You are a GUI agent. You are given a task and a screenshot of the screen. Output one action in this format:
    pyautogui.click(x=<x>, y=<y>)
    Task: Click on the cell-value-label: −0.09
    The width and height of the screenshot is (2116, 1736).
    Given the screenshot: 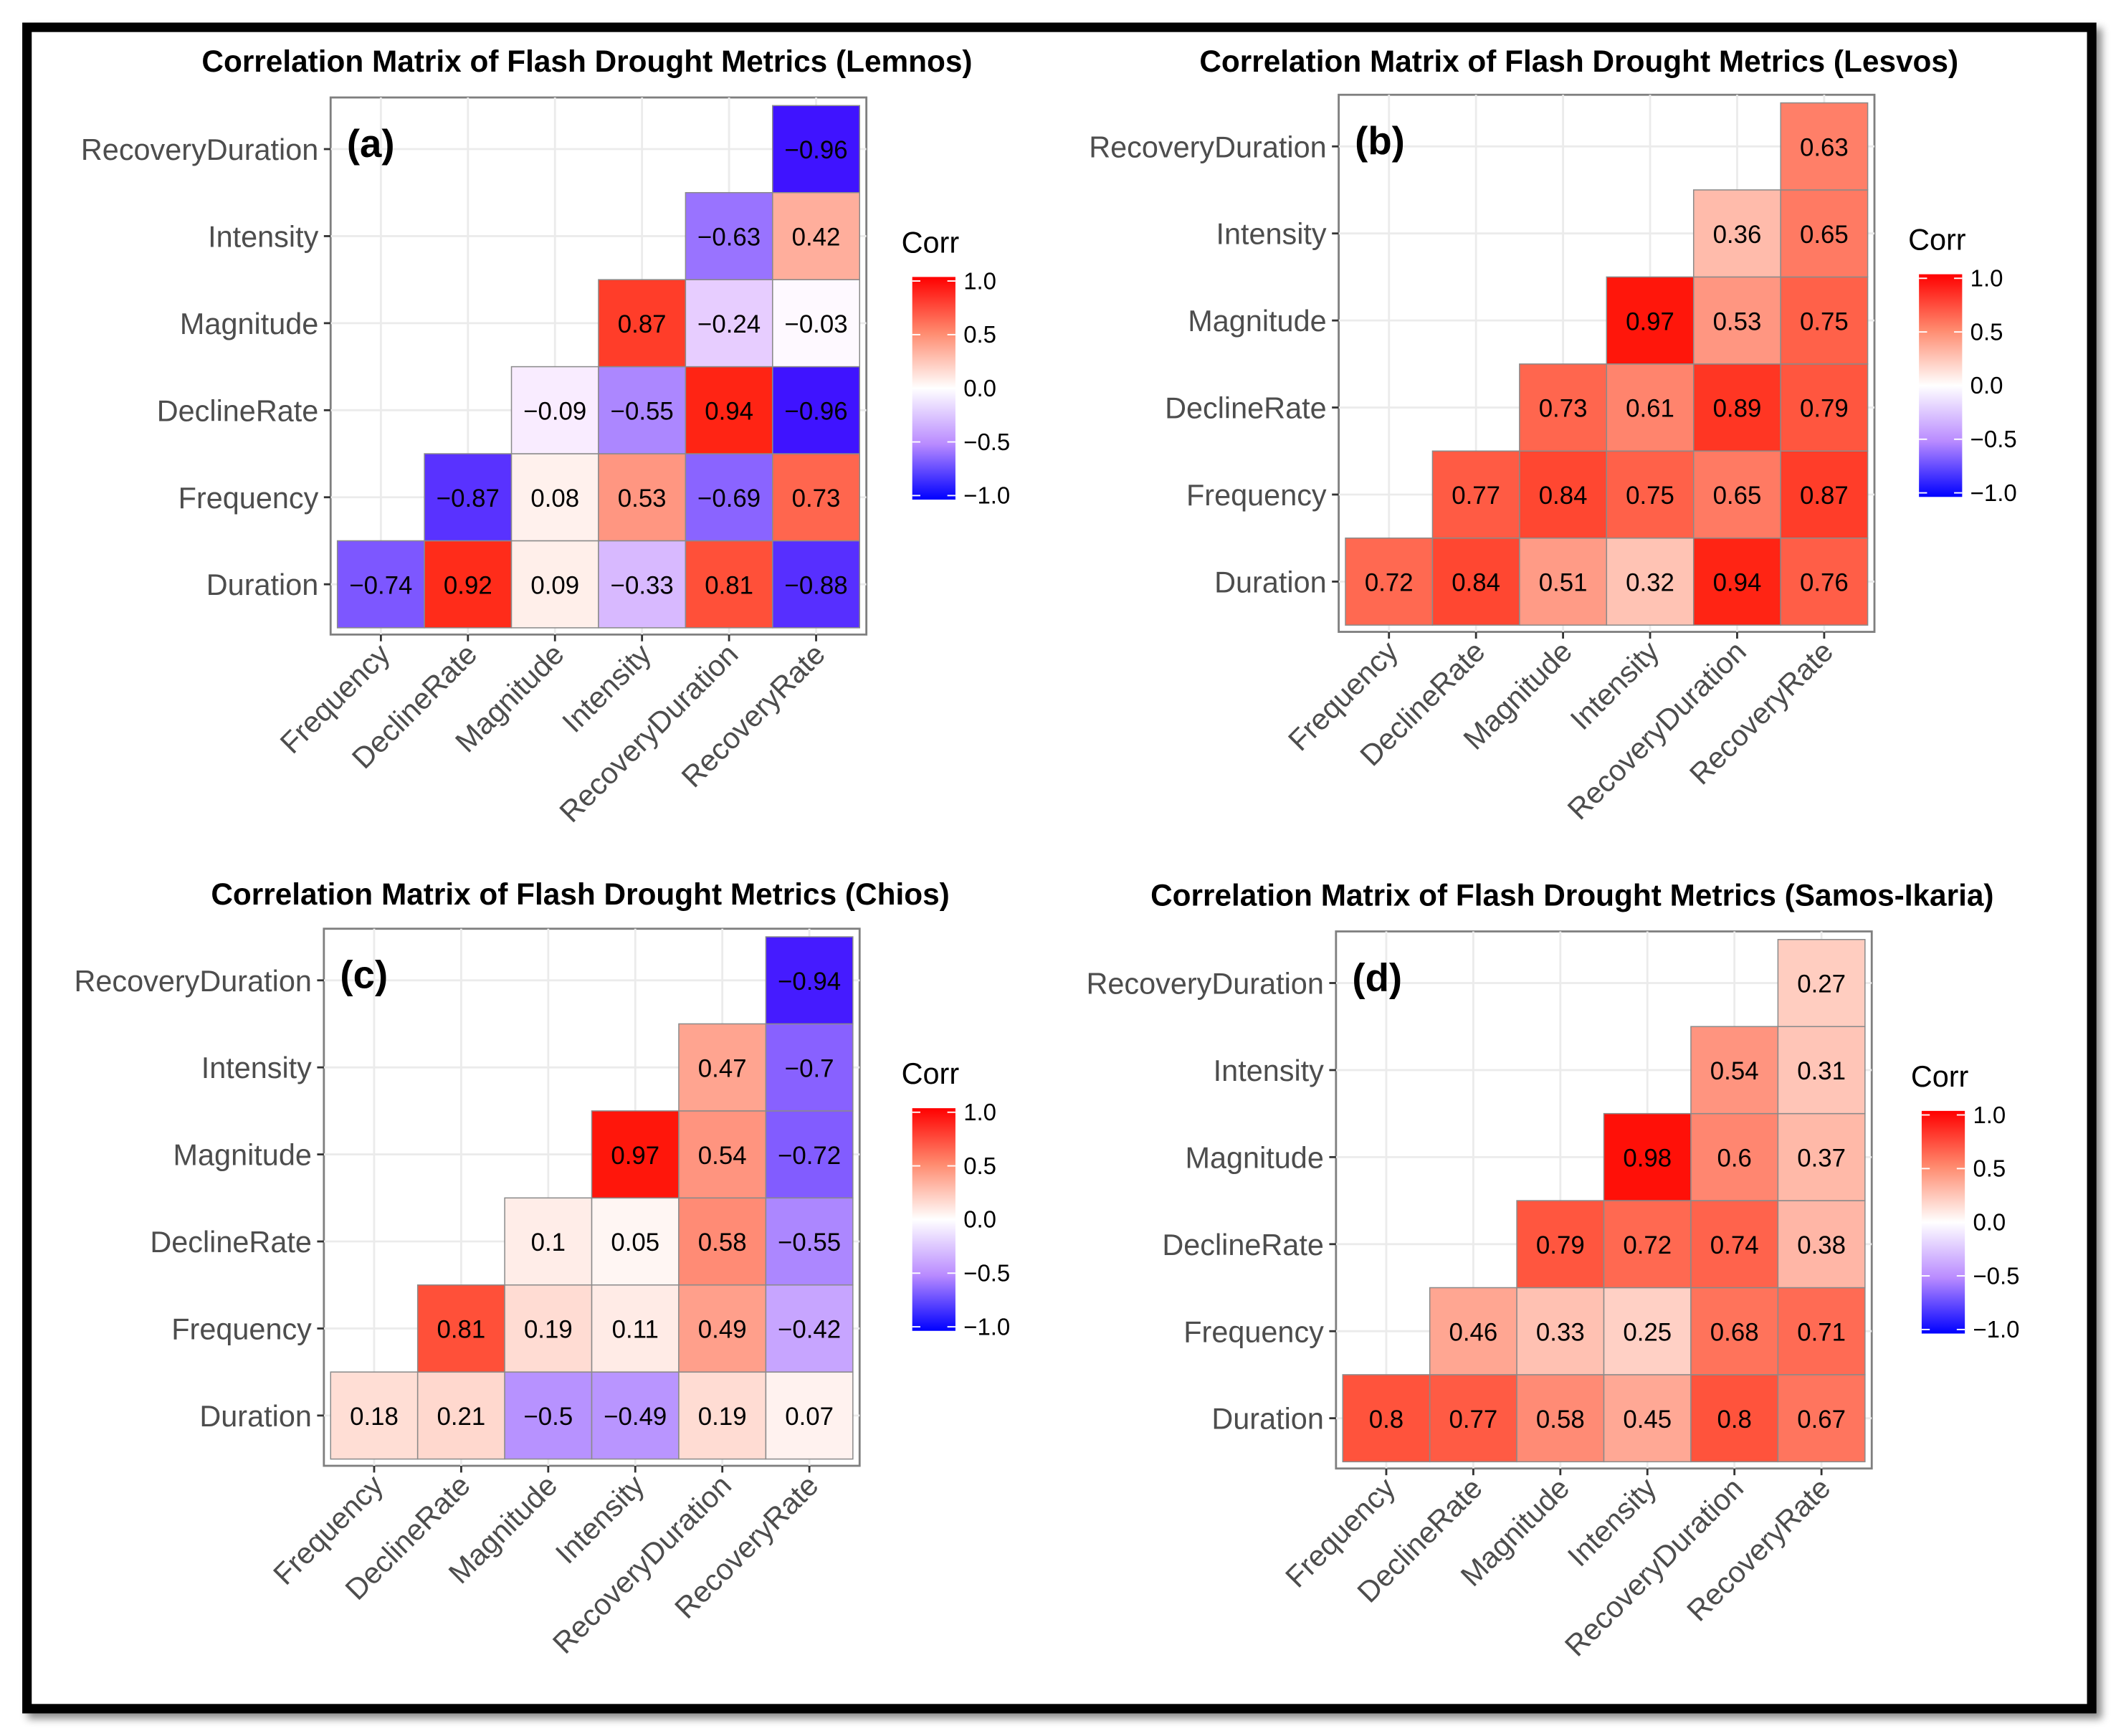 What is the action you would take?
    pyautogui.click(x=554, y=411)
    